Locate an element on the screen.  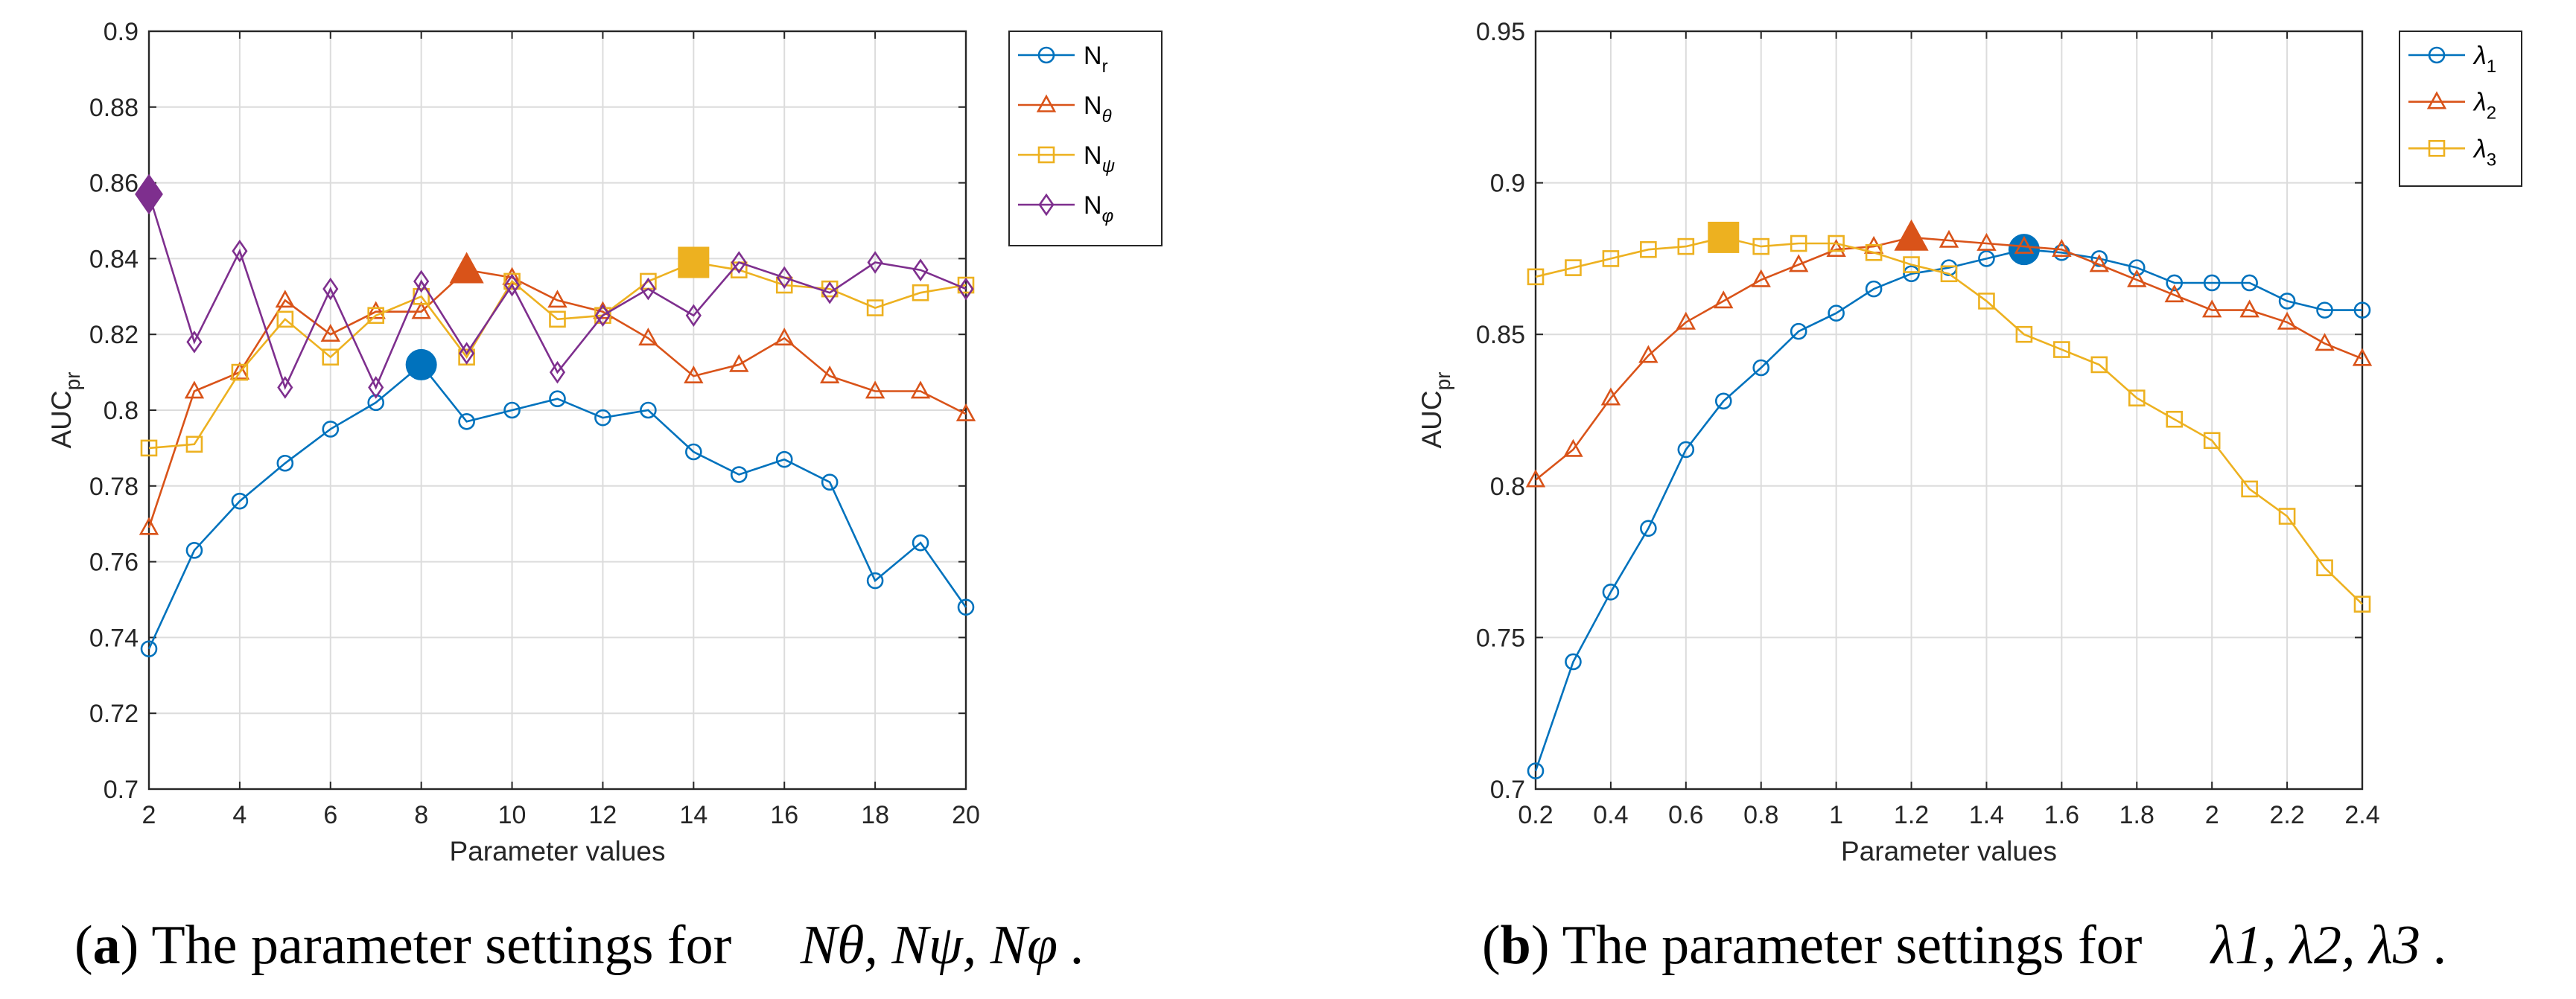
y-tick-label: 0.82 is located at coordinates (114, 335).